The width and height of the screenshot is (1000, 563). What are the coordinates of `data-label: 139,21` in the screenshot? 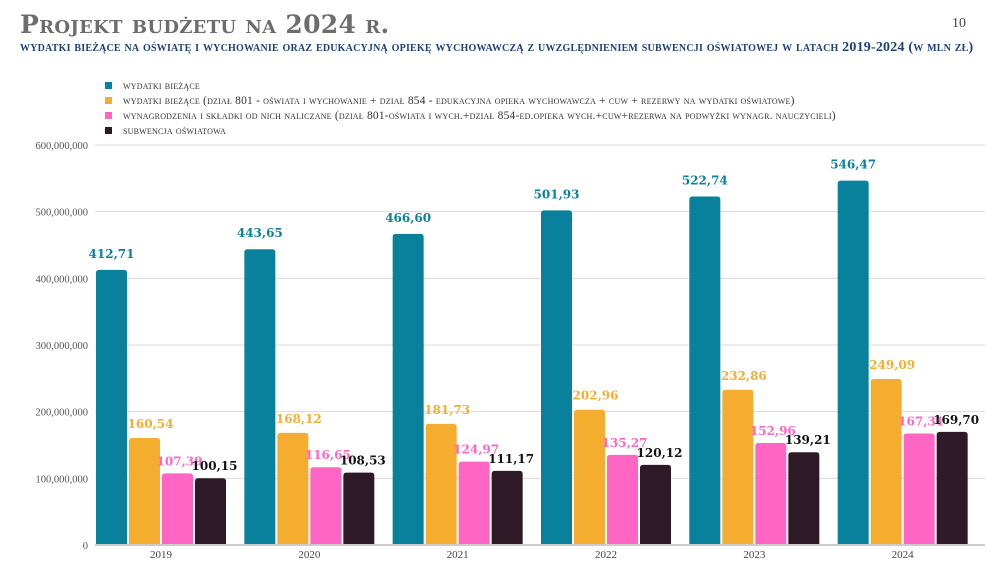 It's located at (808, 440).